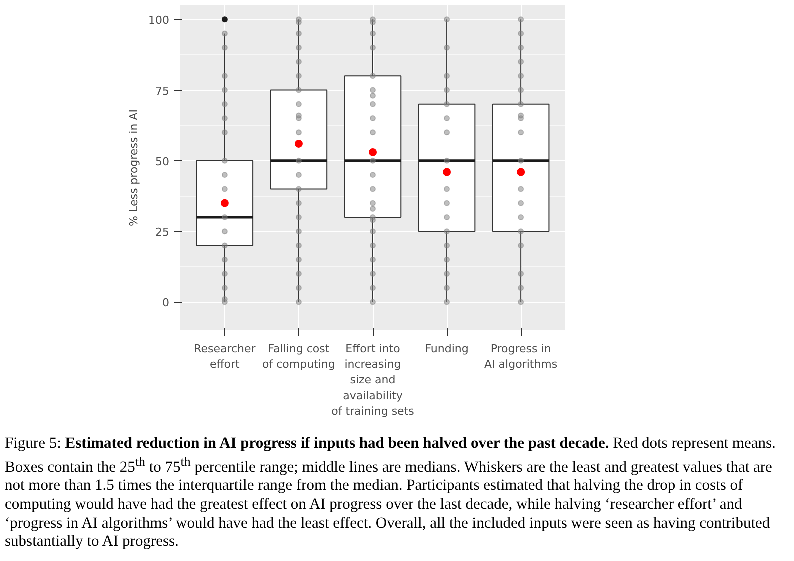 This screenshot has width=794, height=561. I want to click on text: Estimated reduction in AI progress if inputs had been halved over the past decade., so click(337, 443).